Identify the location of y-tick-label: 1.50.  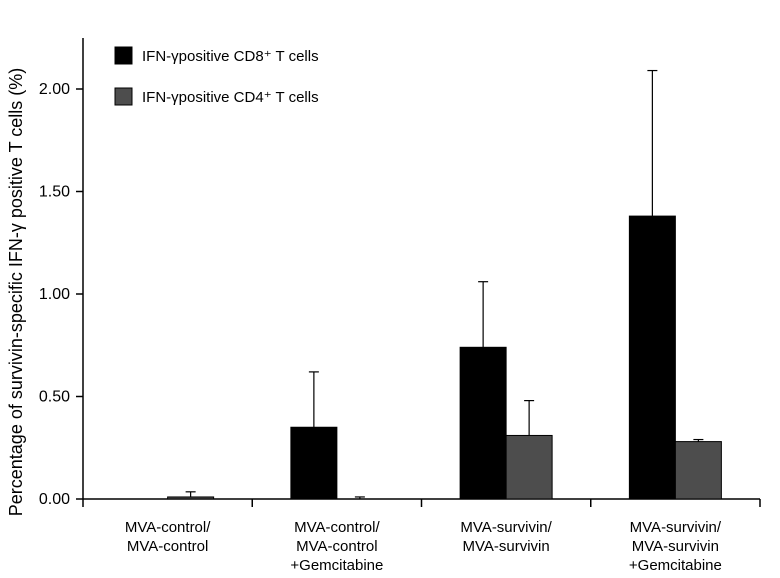
(54, 192).